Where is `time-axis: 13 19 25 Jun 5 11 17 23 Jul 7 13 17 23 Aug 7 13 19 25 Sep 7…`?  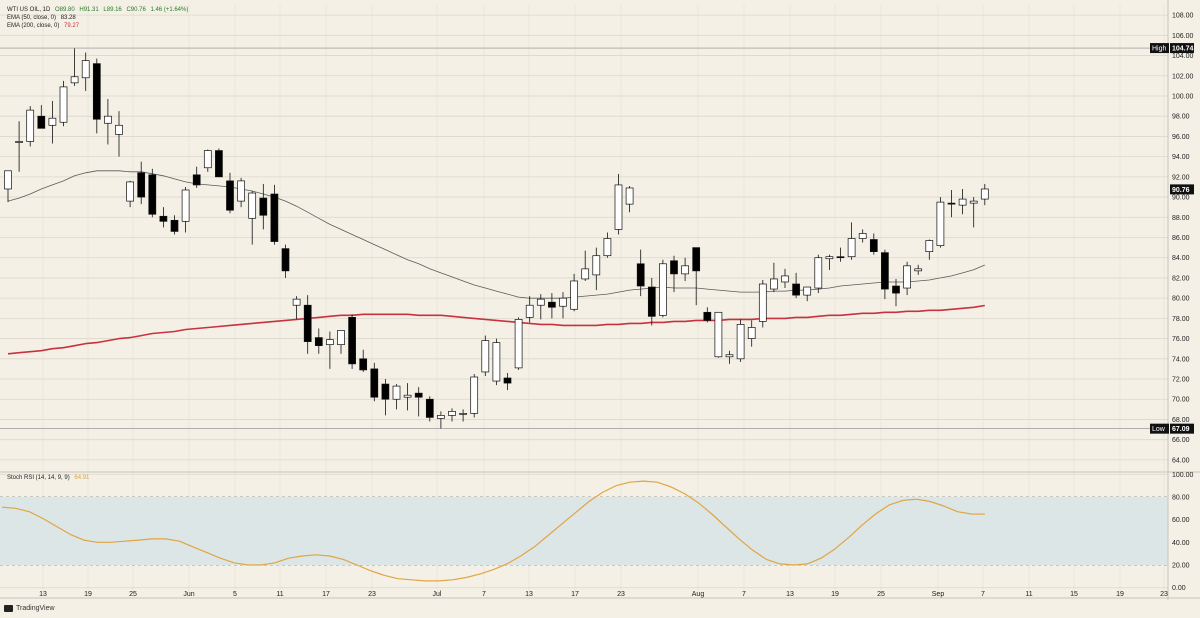
time-axis: 13 19 25 Jun 5 11 17 23 Jul 7 13 17 23 Aug 7 13 19 25 Sep 7… is located at coordinates (600, 595).